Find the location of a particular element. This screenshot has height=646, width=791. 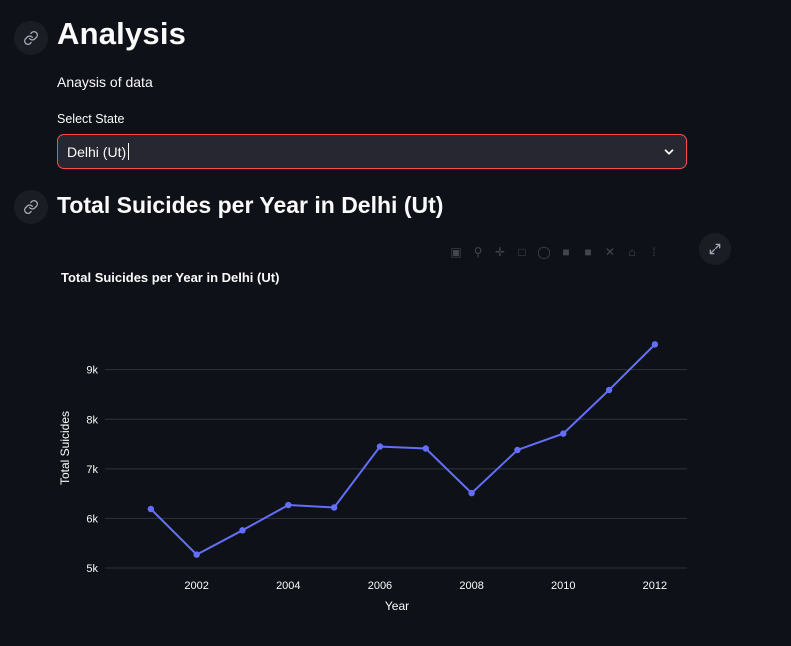

section-anchor-link is located at coordinates (31, 207).